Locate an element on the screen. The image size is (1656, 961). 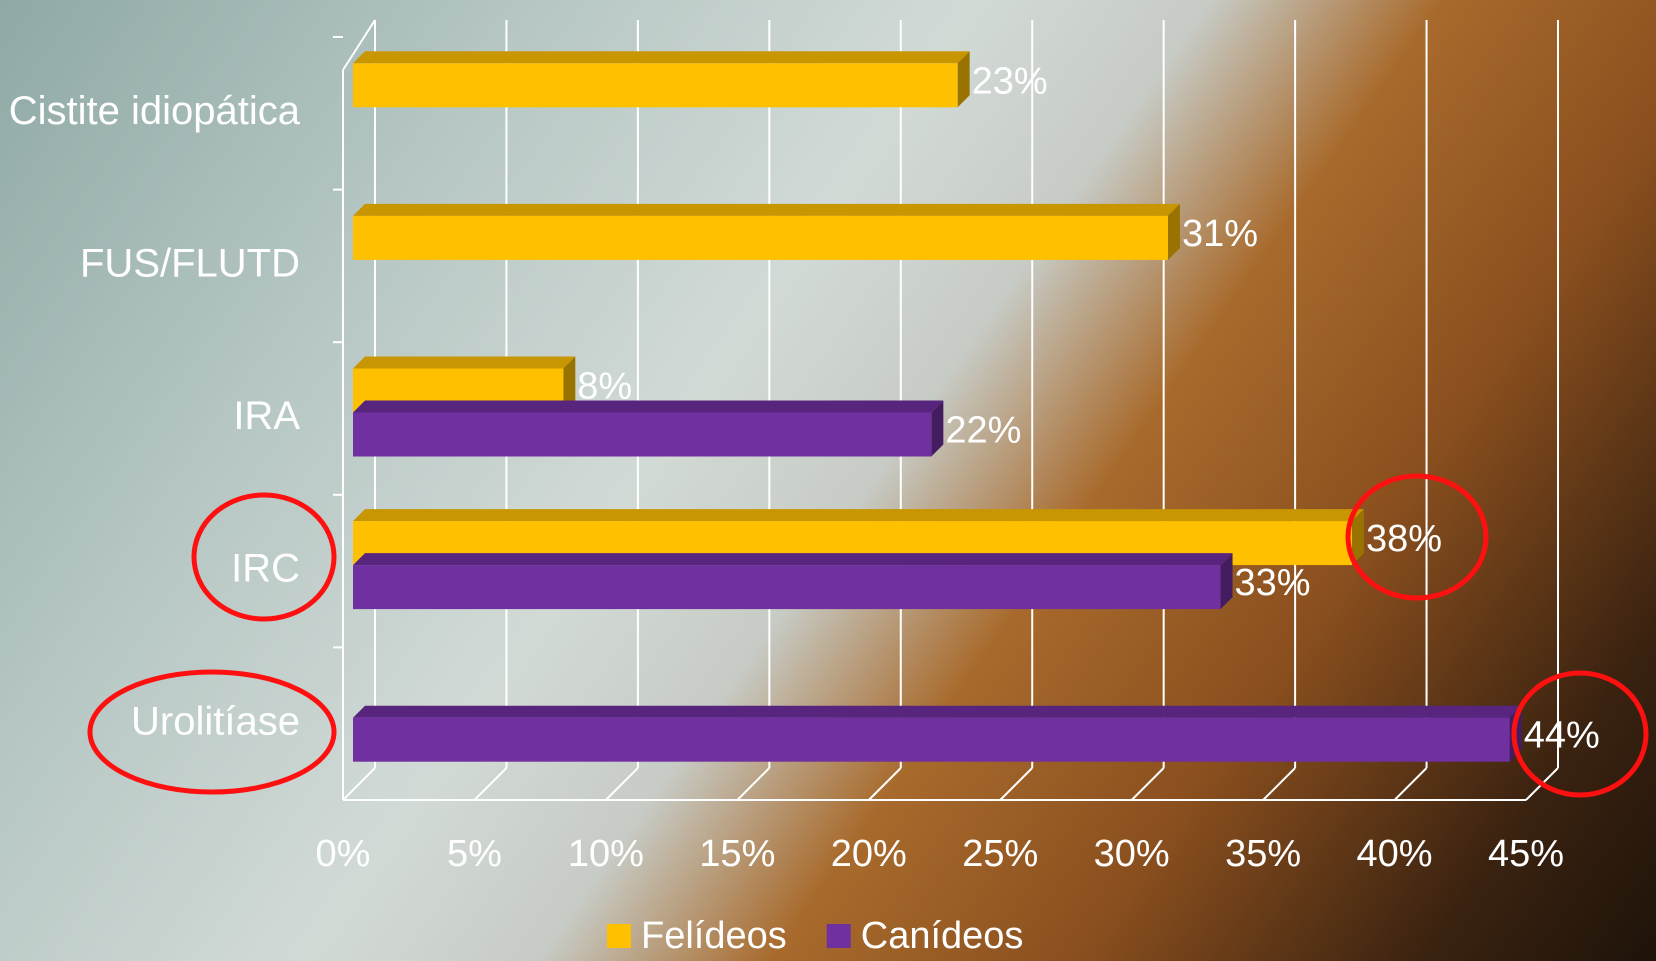
y-tick-label: Urolitíase is located at coordinates (215, 721).